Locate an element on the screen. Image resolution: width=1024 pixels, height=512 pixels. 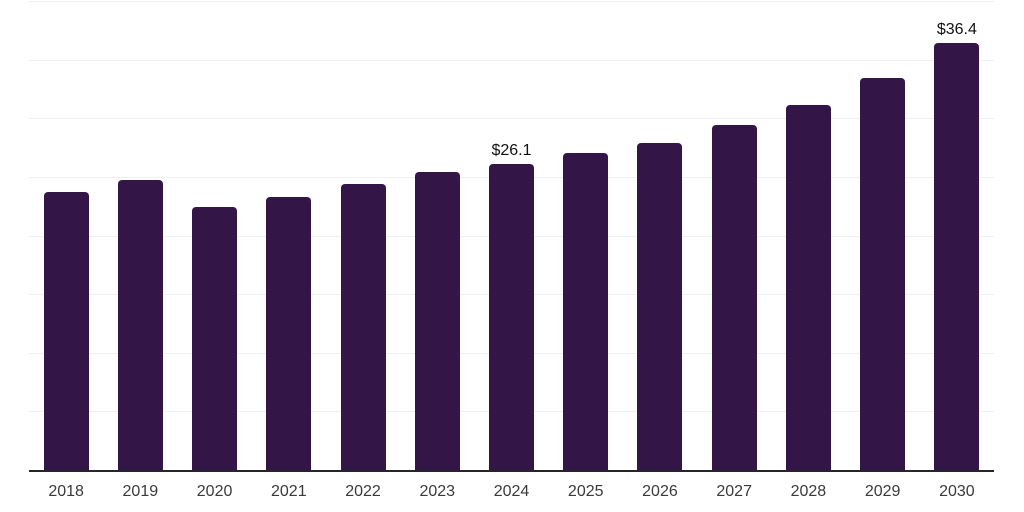
bar-2028 is located at coordinates (808, 287).